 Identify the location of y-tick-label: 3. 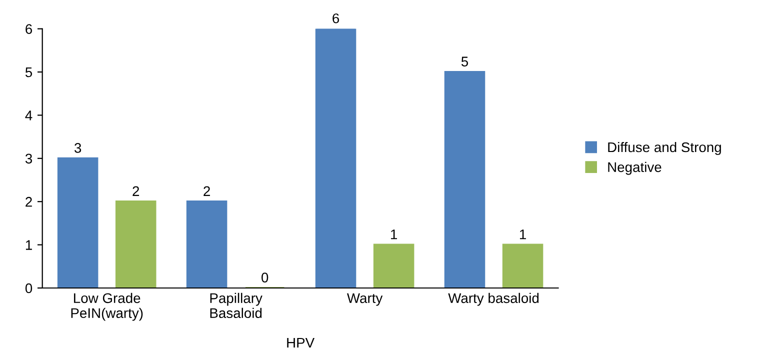
(28, 159).